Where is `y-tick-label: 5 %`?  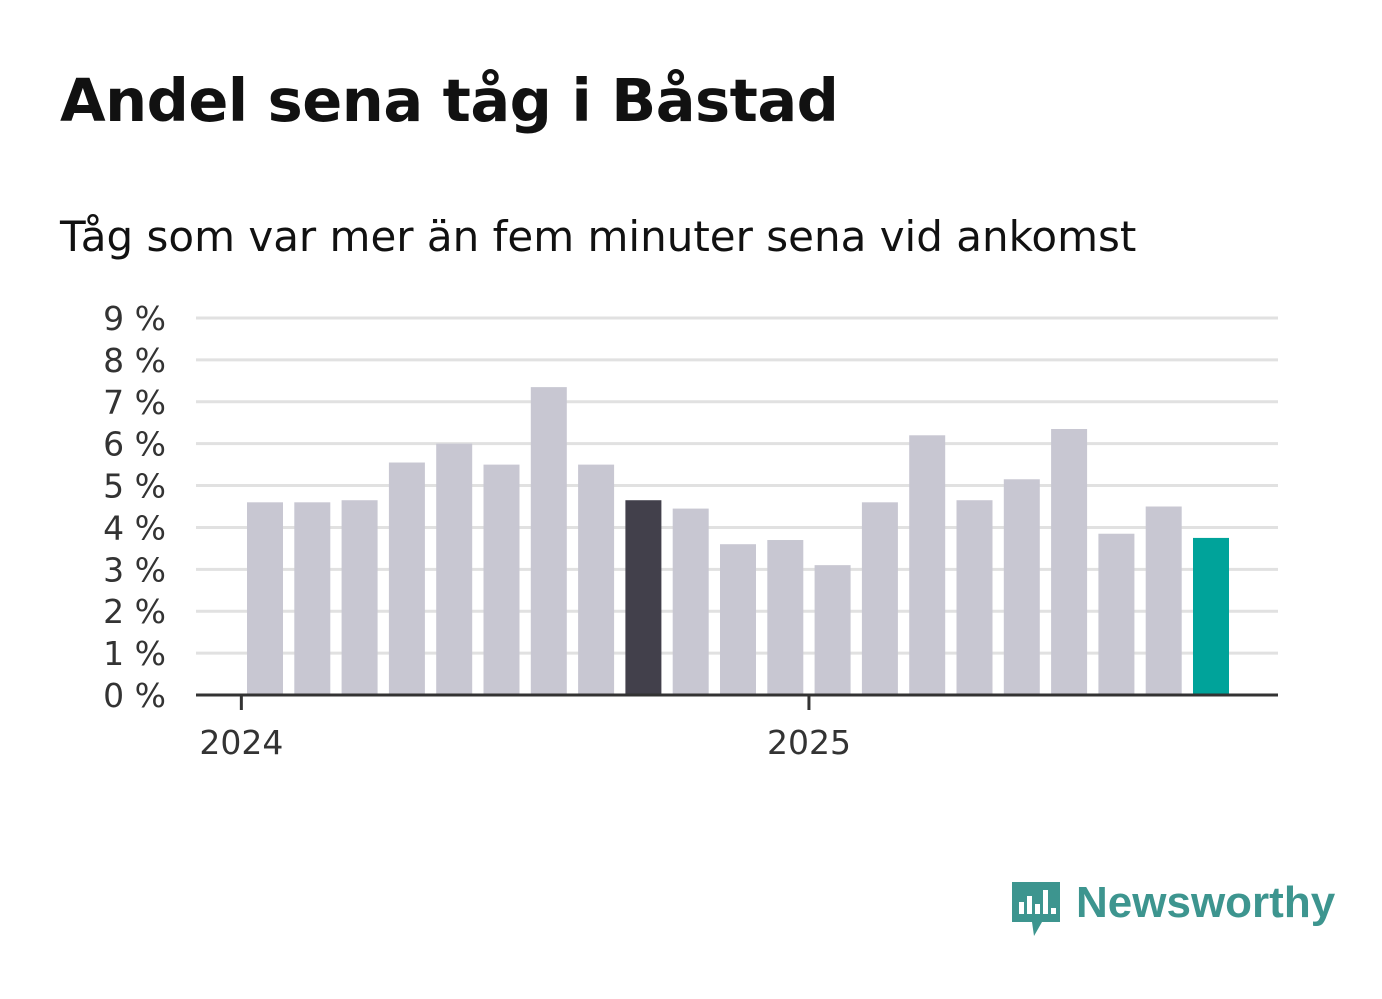
y-tick-label: 5 % is located at coordinates (134, 486).